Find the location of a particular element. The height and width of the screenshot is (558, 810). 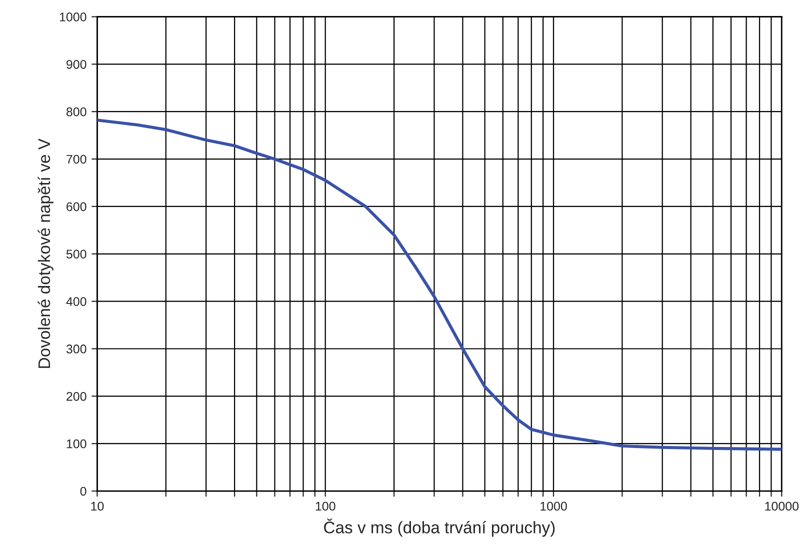

y-tick-label: 400 is located at coordinates (76, 301).